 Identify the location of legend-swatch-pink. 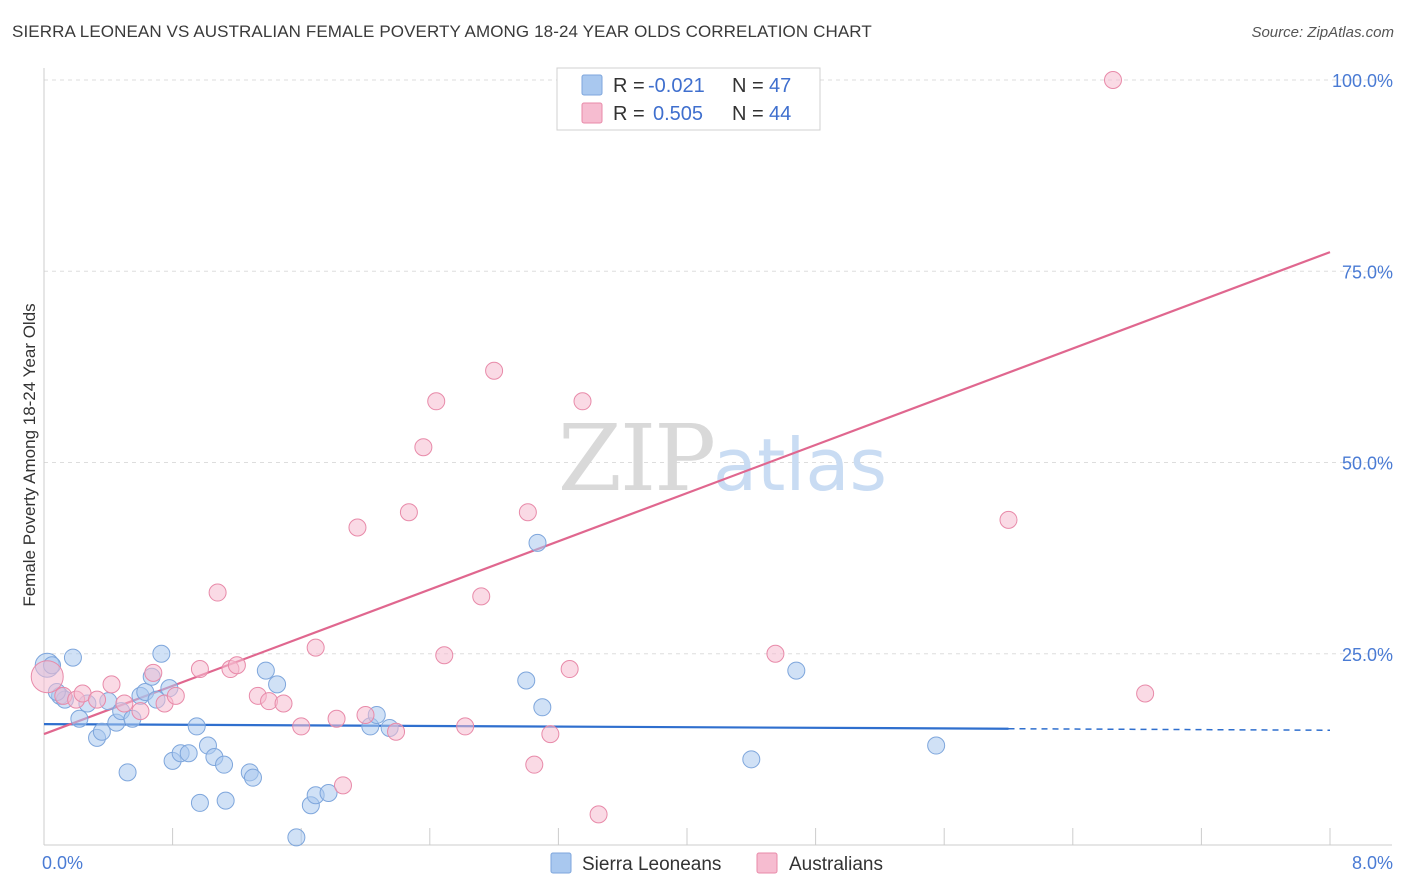
(592, 113).